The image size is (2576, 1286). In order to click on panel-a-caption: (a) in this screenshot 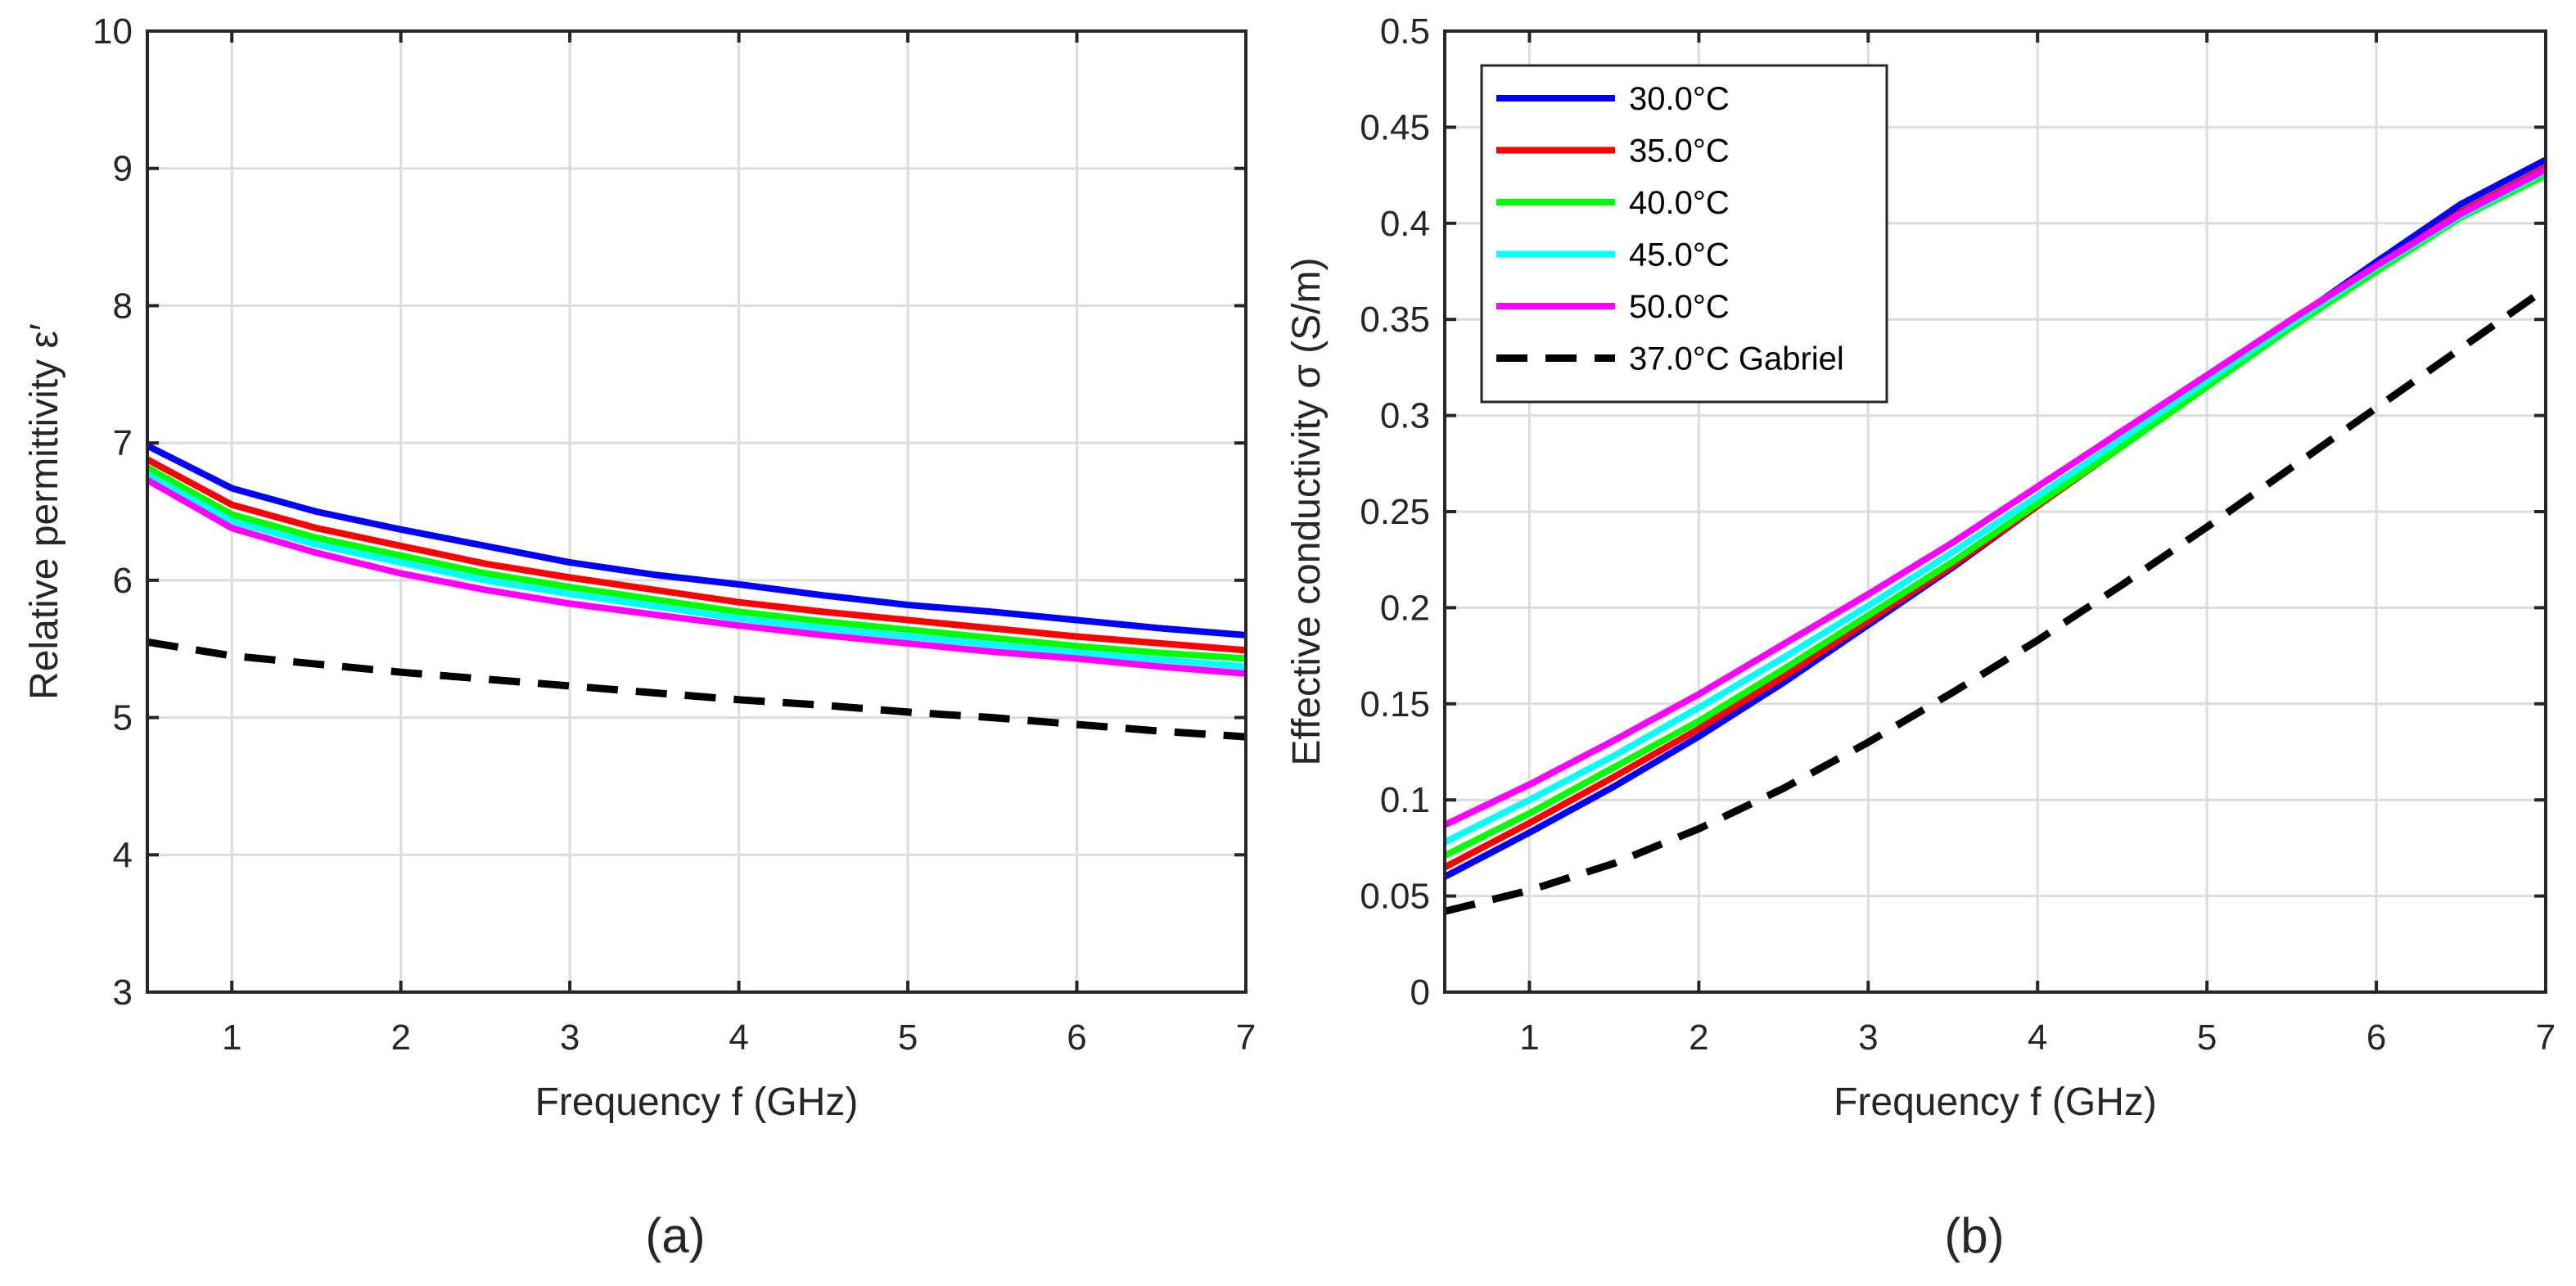, I will do `click(675, 1235)`.